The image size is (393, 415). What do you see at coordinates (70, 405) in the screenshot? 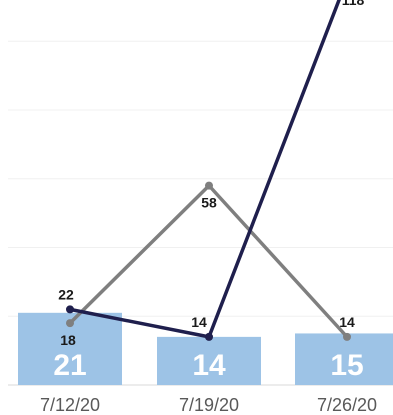
I see `x-tick-label: 7/12/20` at bounding box center [70, 405].